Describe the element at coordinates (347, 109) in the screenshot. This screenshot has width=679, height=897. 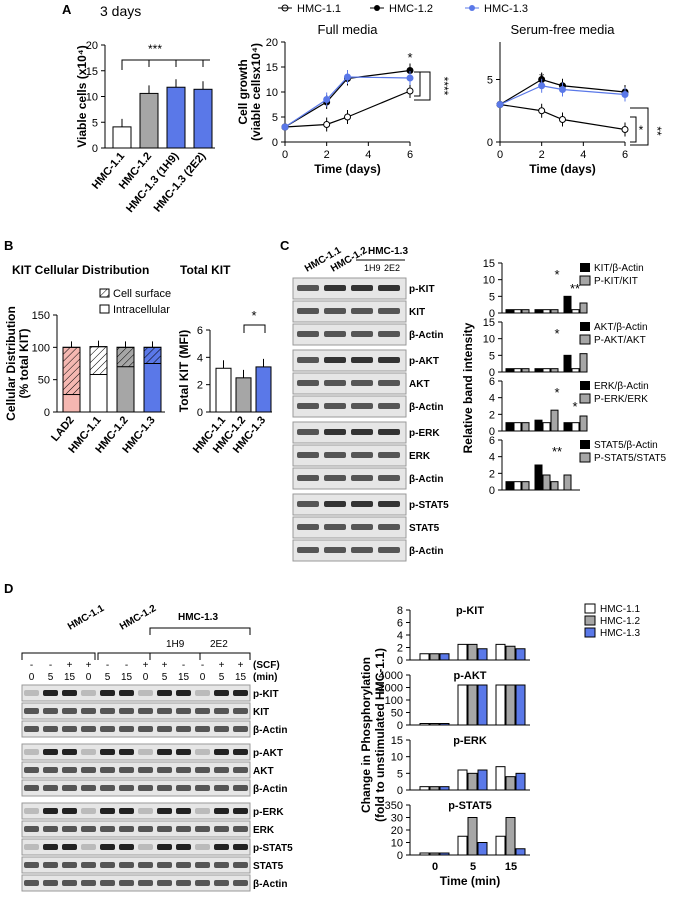
I see `series-line` at that location.